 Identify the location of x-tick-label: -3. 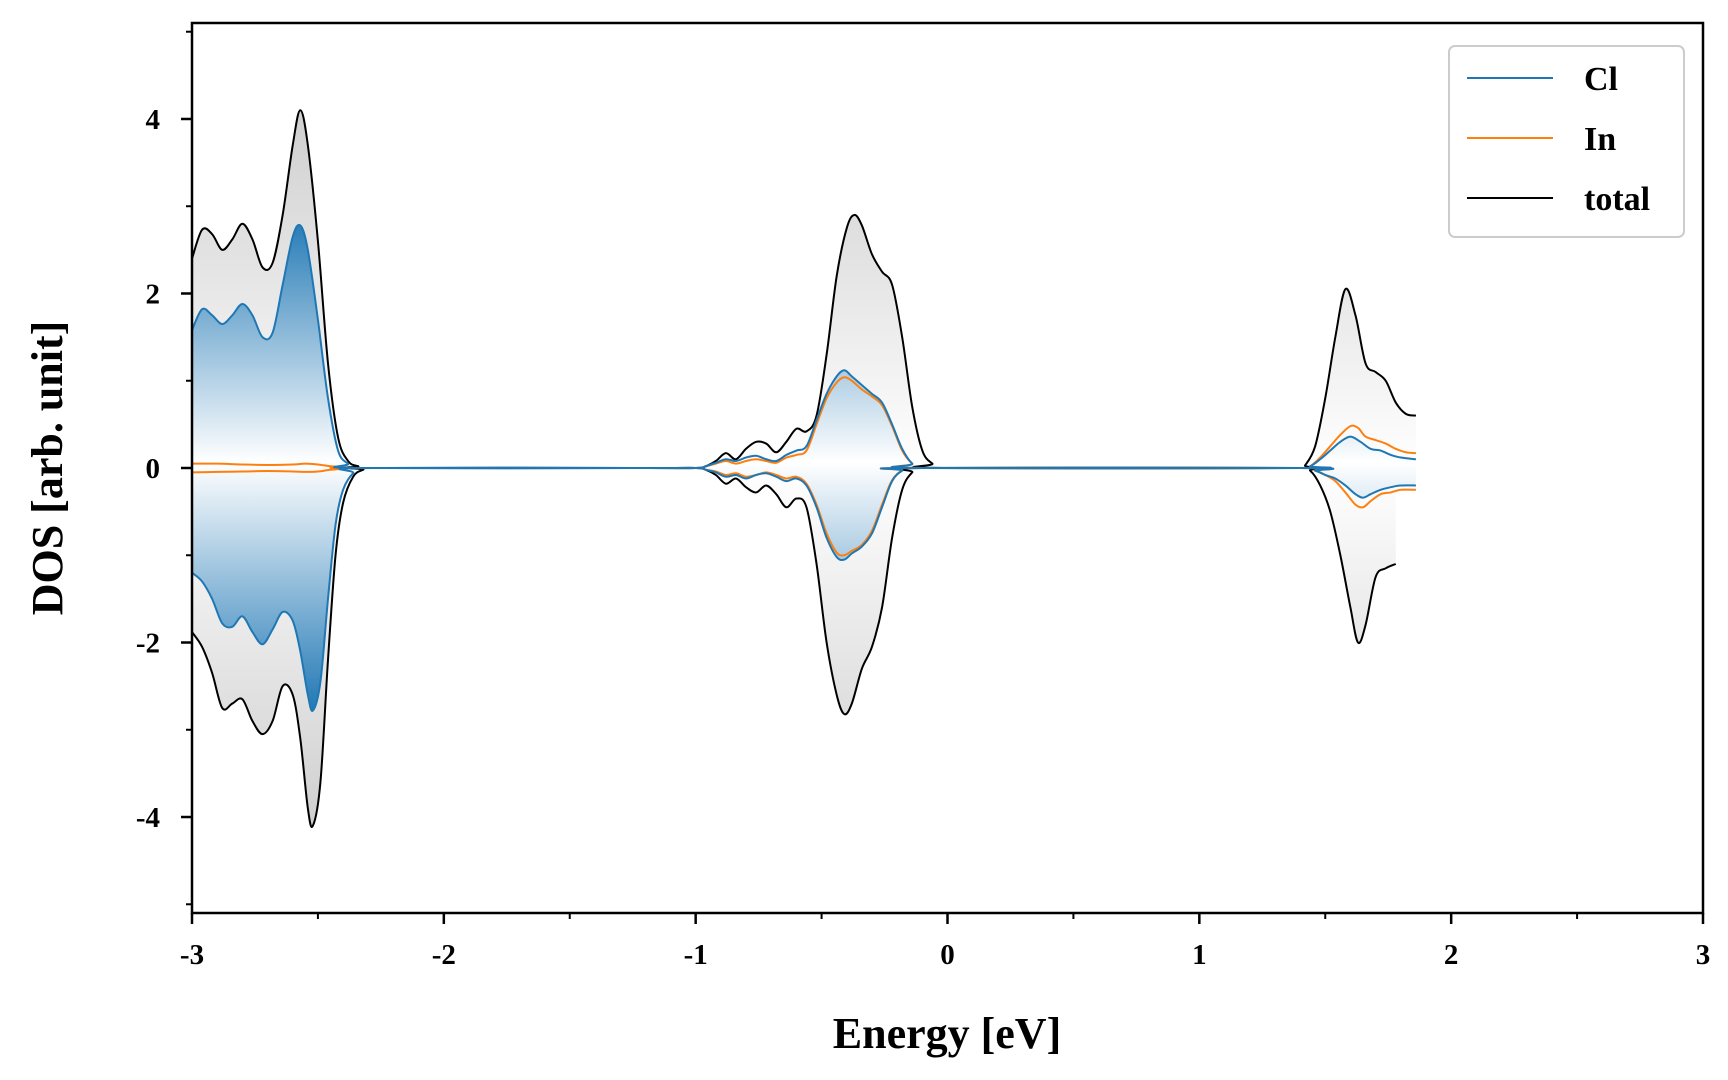
(192, 955).